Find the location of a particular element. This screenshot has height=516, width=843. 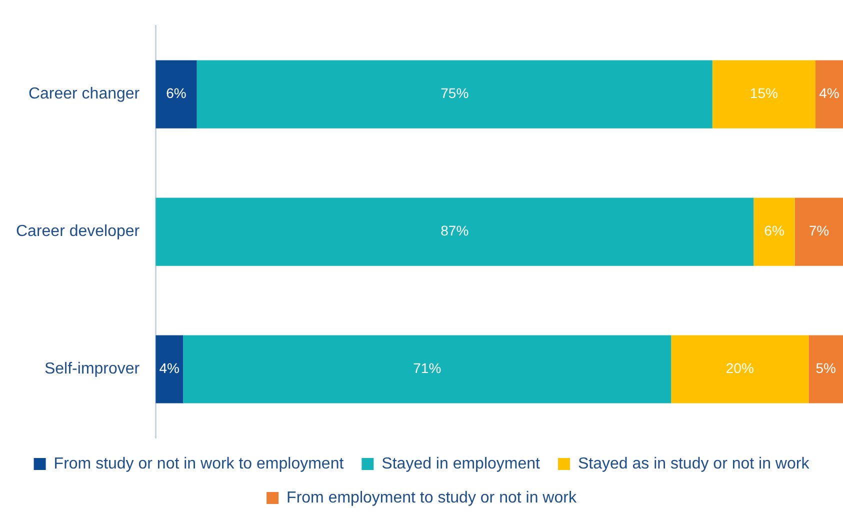

data-label: 75% is located at coordinates (454, 93).